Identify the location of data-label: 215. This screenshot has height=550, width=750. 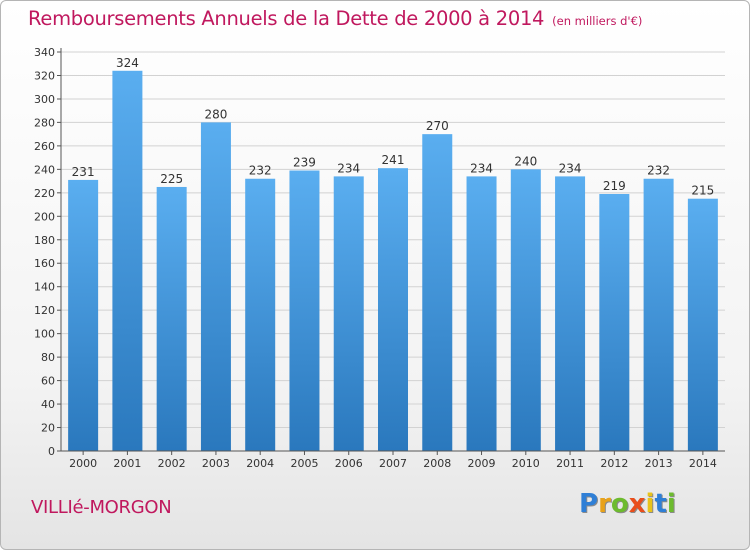
(702, 191).